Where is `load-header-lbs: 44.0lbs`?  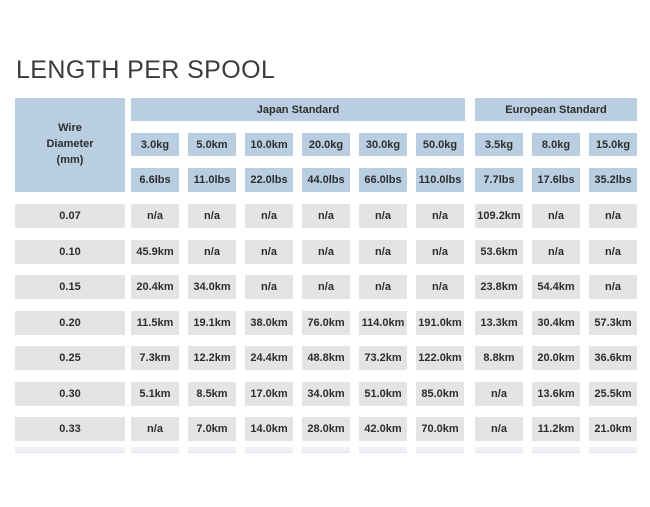 load-header-lbs: 44.0lbs is located at coordinates (326, 180).